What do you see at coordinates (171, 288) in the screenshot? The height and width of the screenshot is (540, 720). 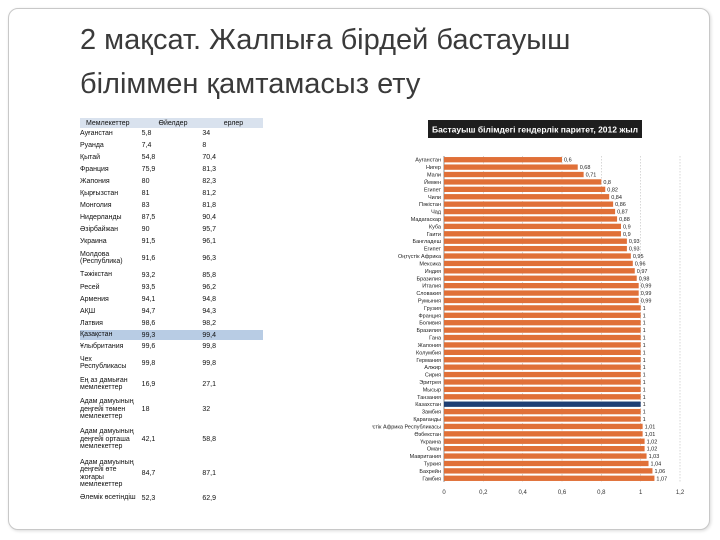 I see `table-row: Ресей 93,5 96,2` at bounding box center [171, 288].